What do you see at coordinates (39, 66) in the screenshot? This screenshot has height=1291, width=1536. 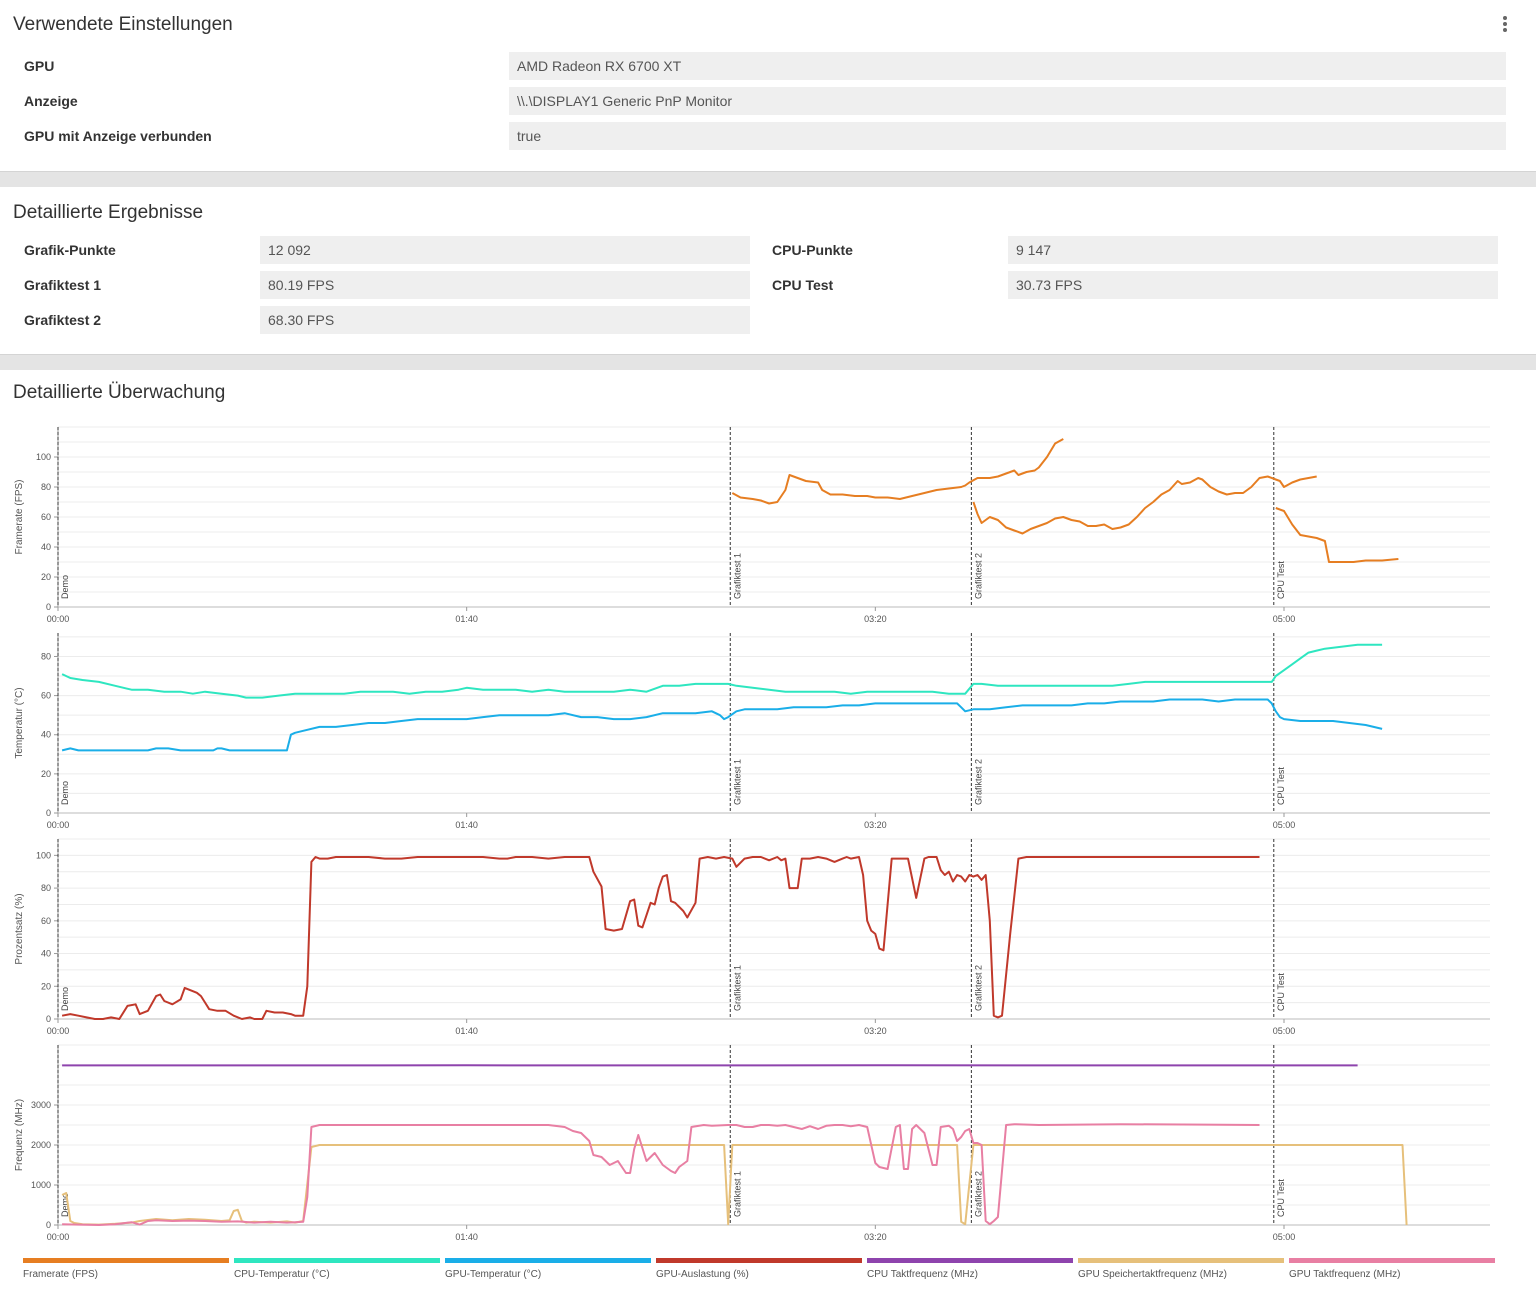 I see `settings-label-gpu: GPU` at bounding box center [39, 66].